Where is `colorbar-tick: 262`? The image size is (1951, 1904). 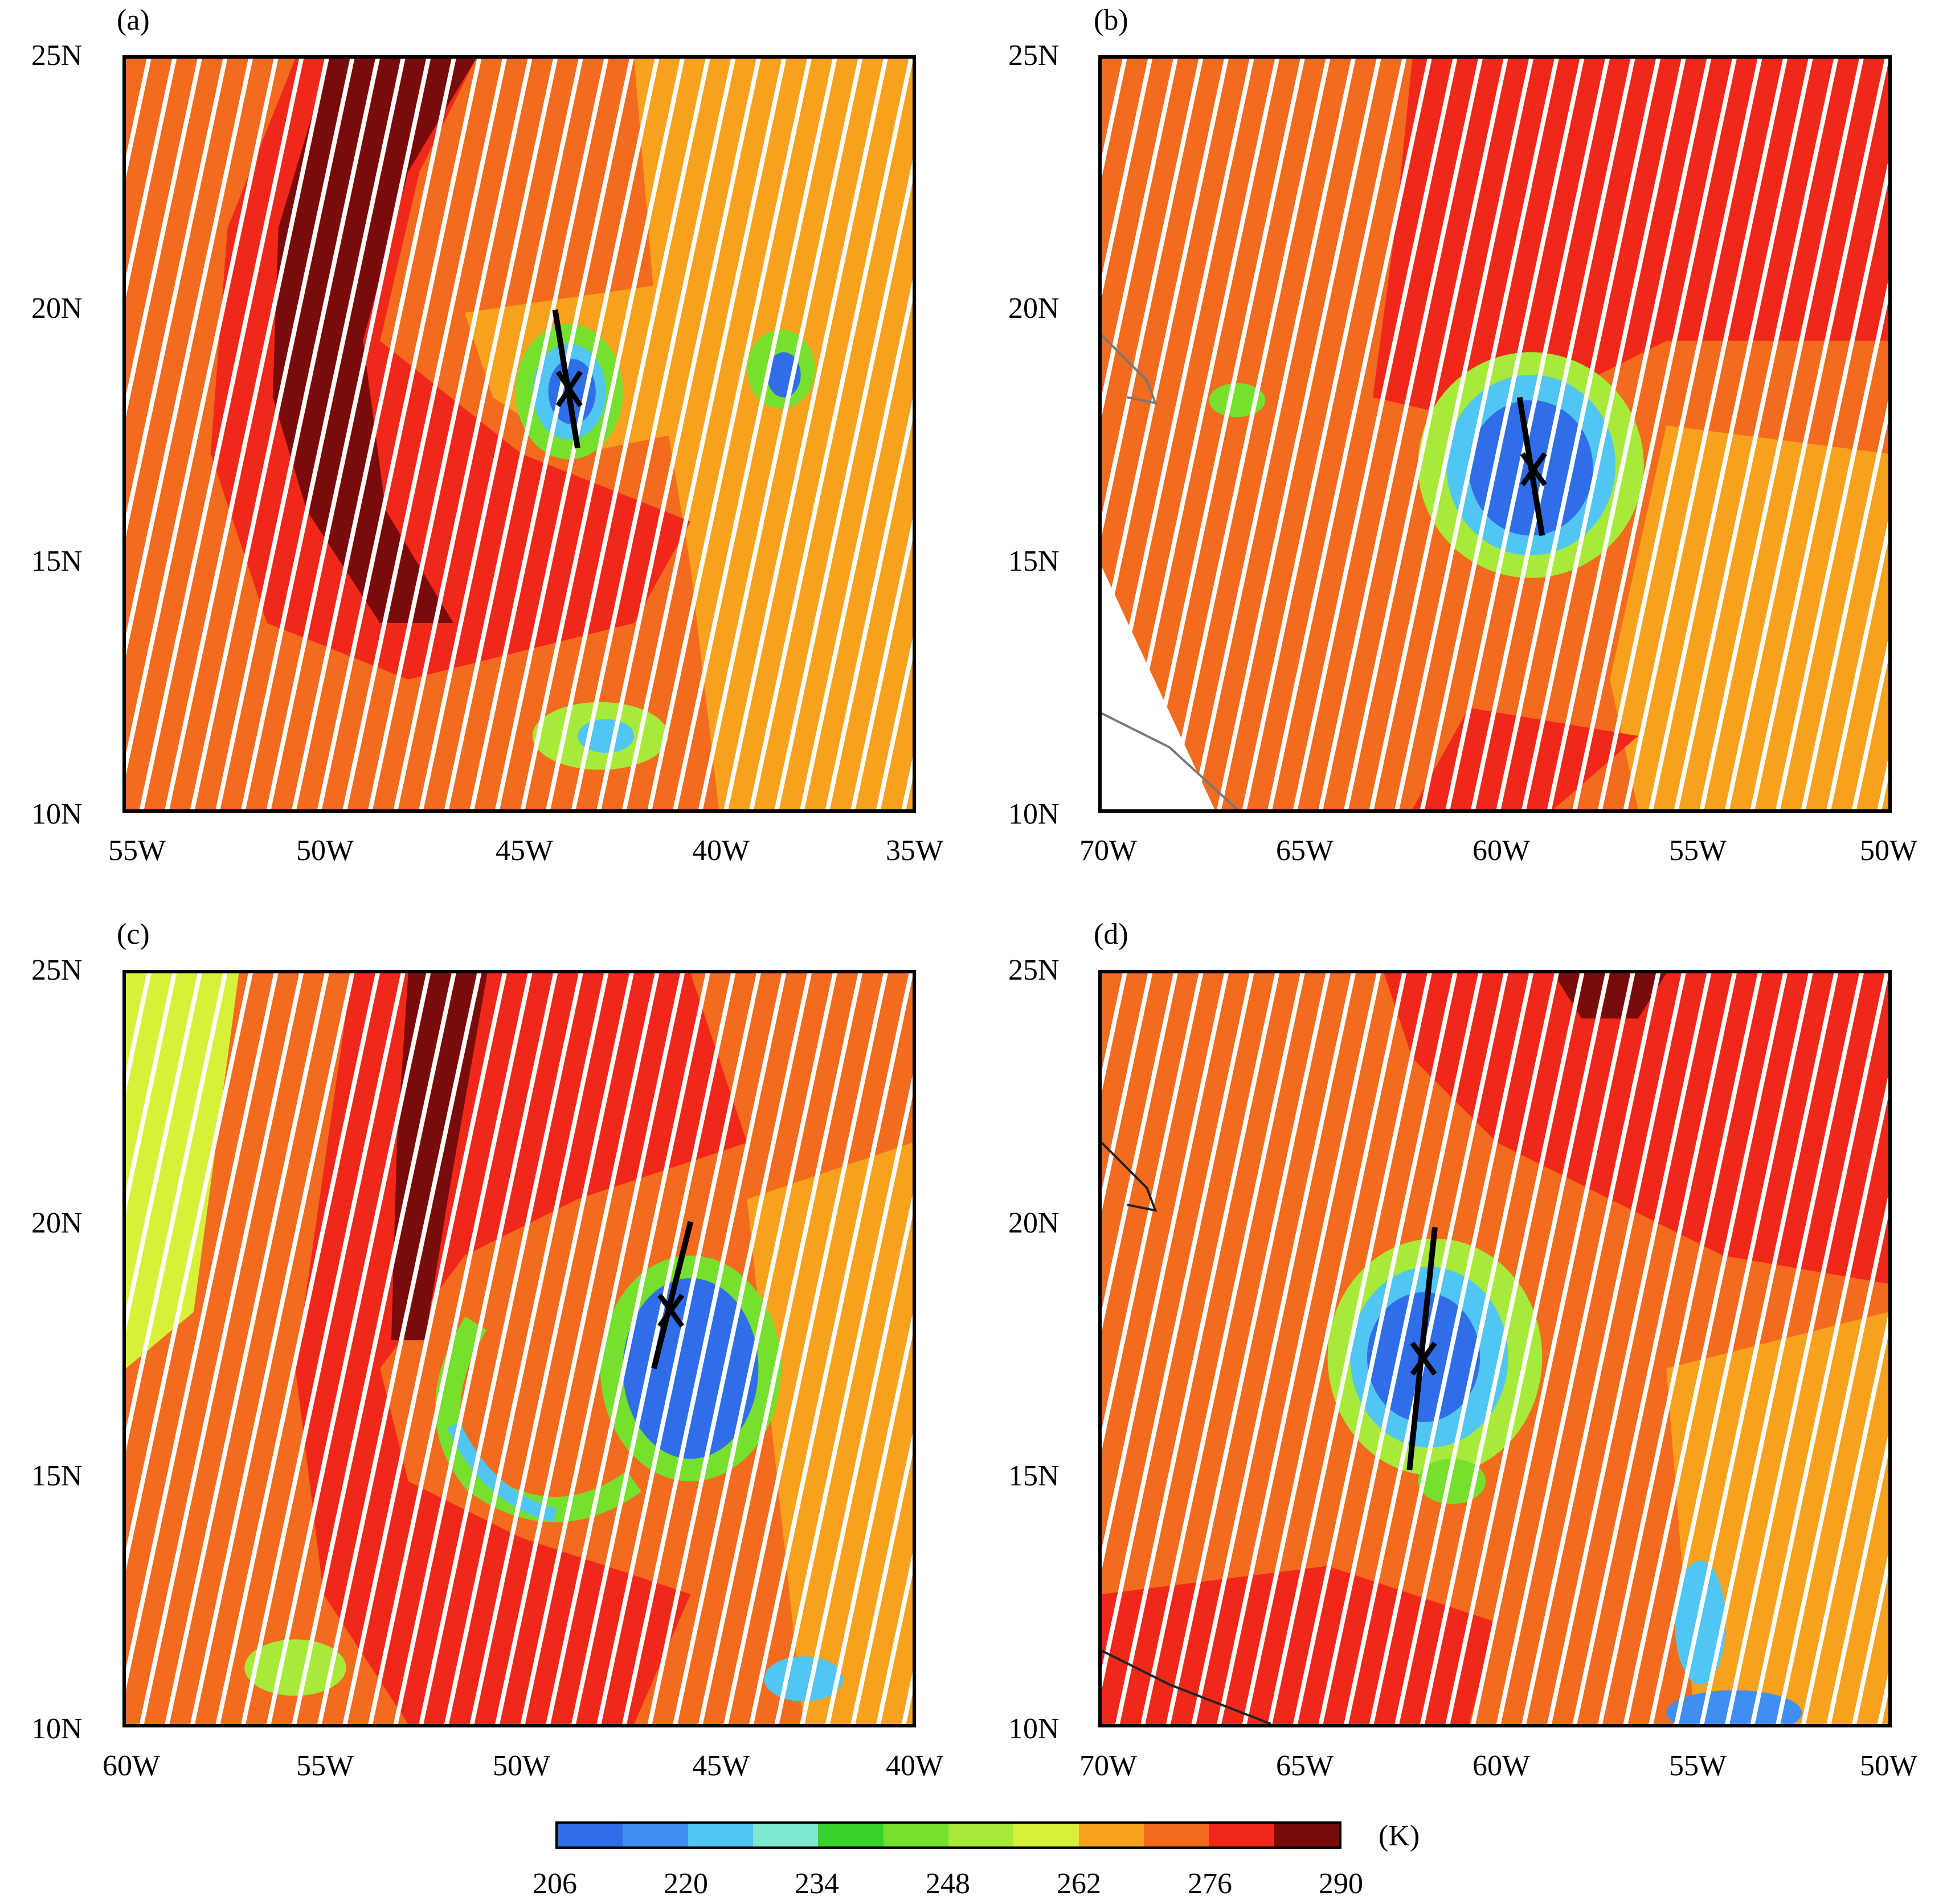
colorbar-tick: 262 is located at coordinates (1079, 1884).